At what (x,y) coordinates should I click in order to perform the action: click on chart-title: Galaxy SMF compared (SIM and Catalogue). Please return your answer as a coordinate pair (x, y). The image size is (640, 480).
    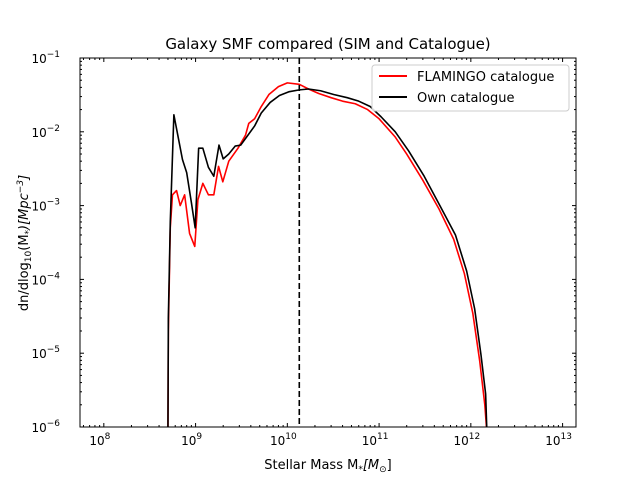
    Looking at the image, I should click on (327, 44).